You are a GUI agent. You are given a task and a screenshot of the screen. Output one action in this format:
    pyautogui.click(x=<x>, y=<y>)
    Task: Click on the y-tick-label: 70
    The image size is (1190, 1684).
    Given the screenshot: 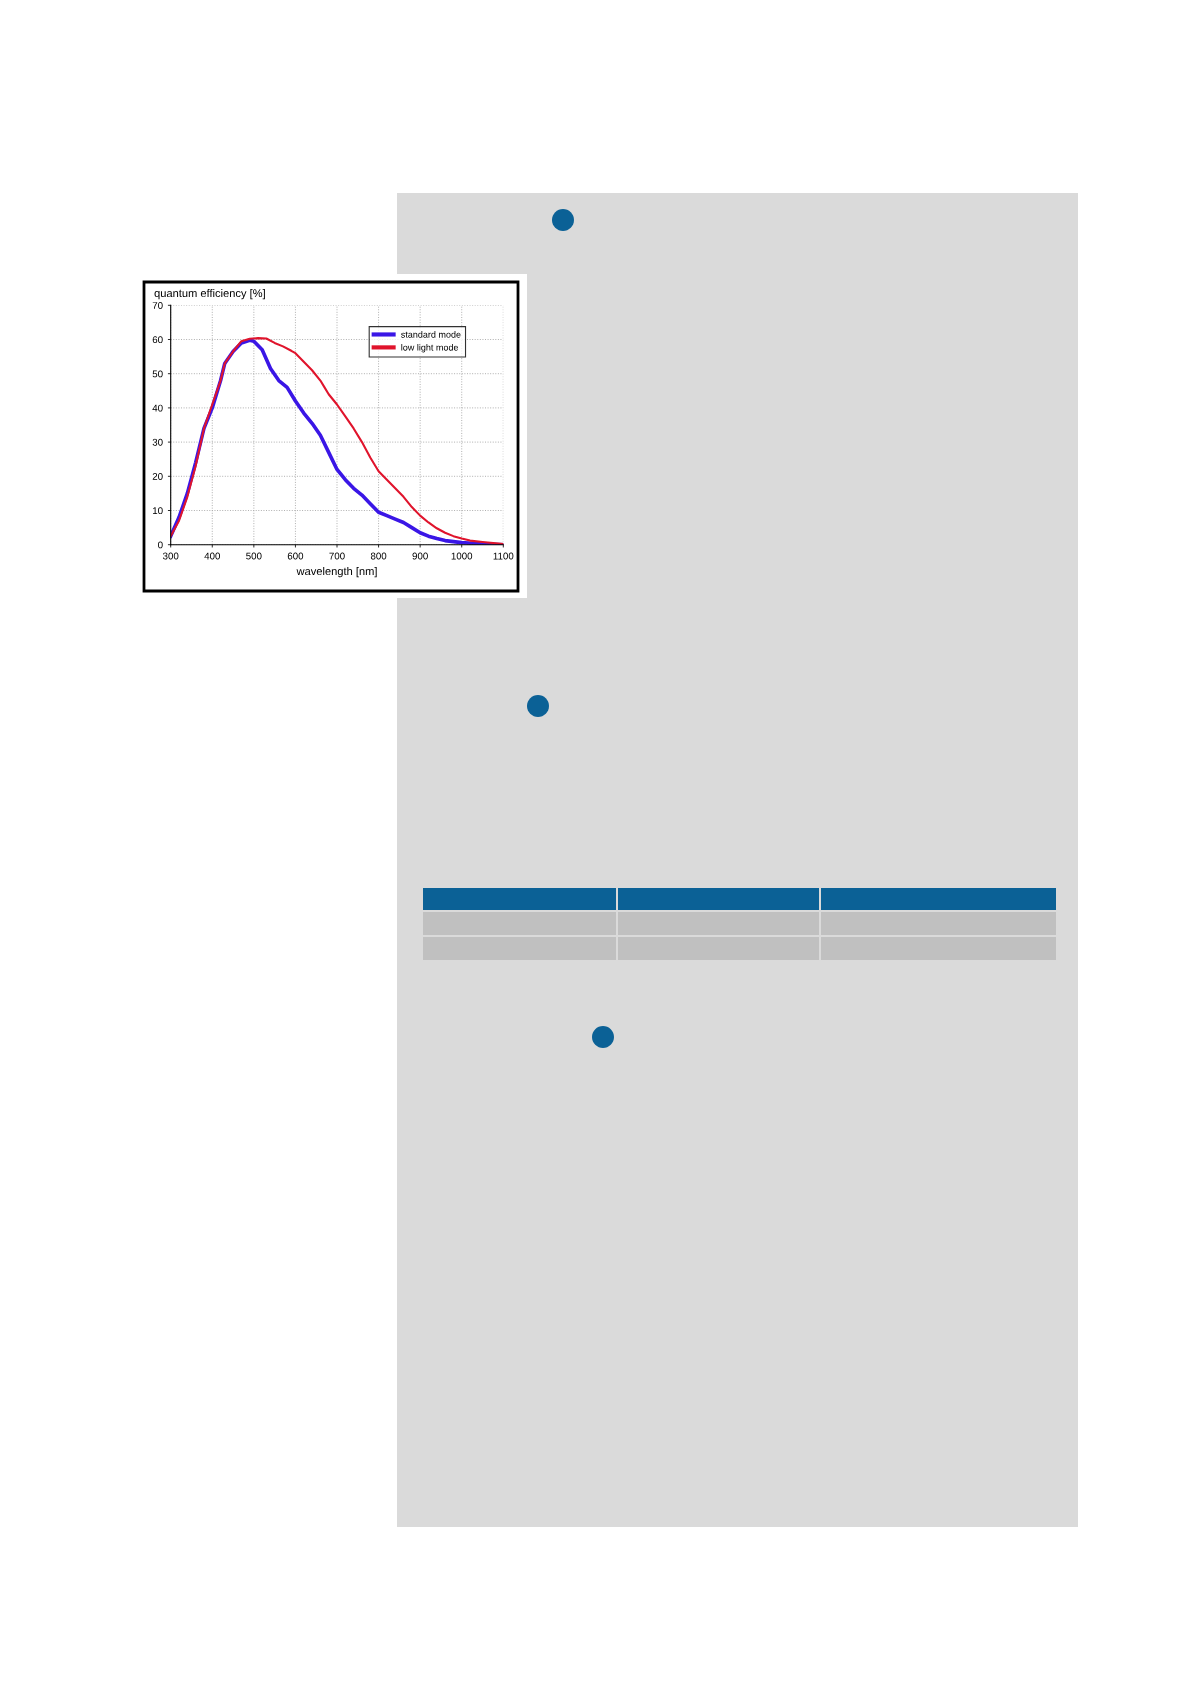 What is the action you would take?
    pyautogui.click(x=157, y=305)
    